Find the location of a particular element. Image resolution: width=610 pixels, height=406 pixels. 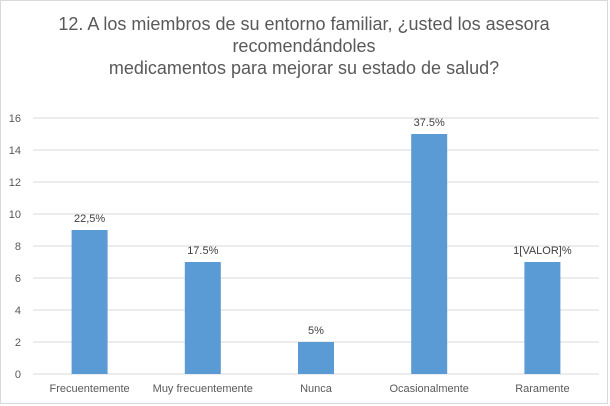

y-tick-label: 0 is located at coordinates (18, 375).